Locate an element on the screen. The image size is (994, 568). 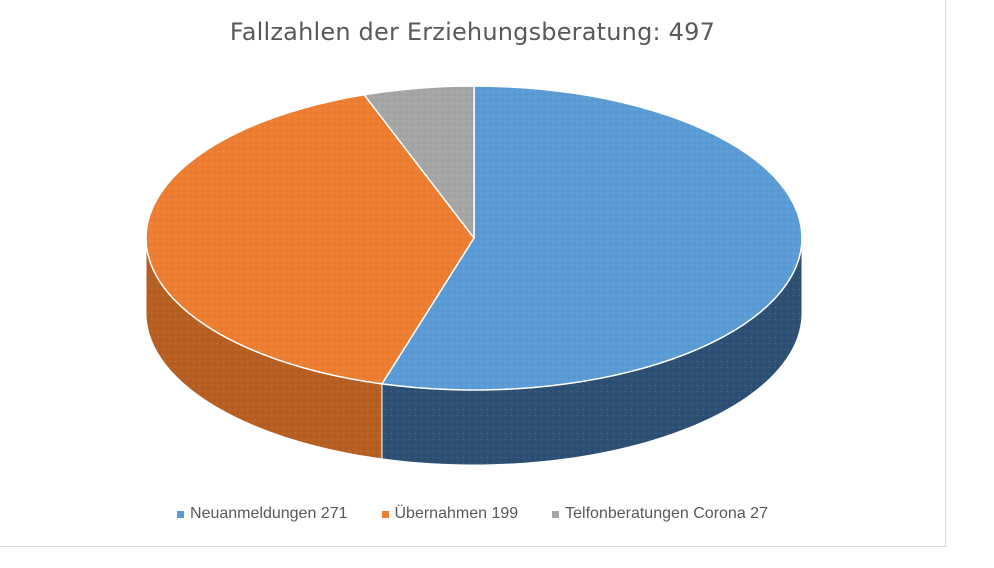
legend-item-1: Übernahmen 199 is located at coordinates (450, 514).